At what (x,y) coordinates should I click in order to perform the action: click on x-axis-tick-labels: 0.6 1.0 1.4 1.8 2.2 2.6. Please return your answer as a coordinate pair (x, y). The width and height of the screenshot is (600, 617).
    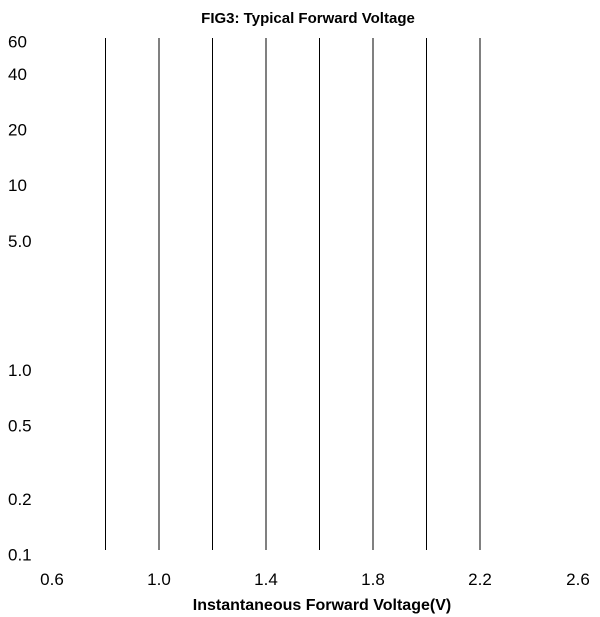
    Looking at the image, I should click on (315, 579).